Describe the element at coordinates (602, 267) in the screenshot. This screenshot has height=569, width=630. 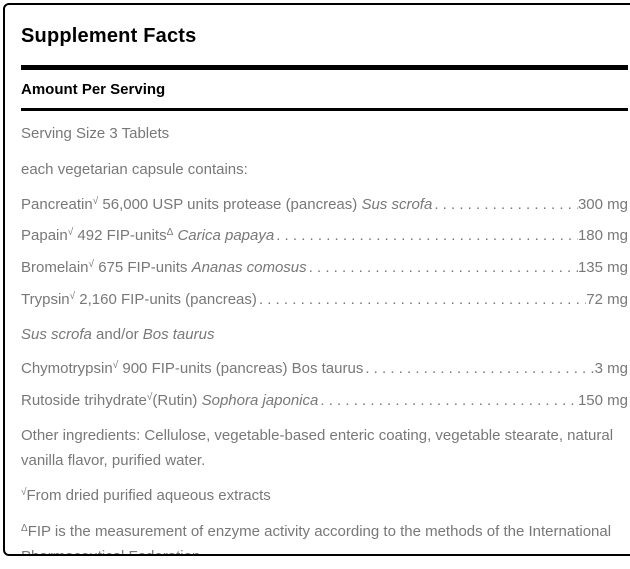
I see `amount-value: 135 mg` at that location.